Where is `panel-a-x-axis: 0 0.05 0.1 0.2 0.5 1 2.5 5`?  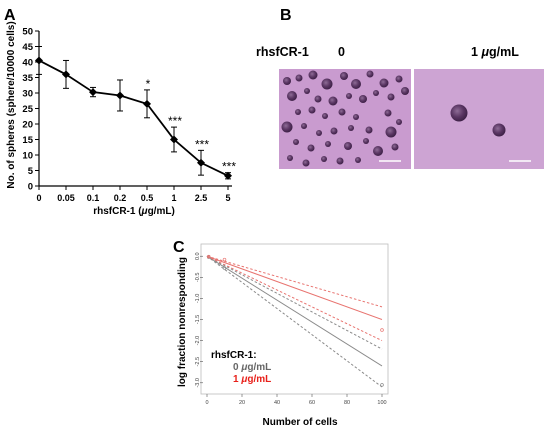
panel-a-x-axis: 0 0.05 0.1 0.2 0.5 1 2.5 5 is located at coordinates (133, 194).